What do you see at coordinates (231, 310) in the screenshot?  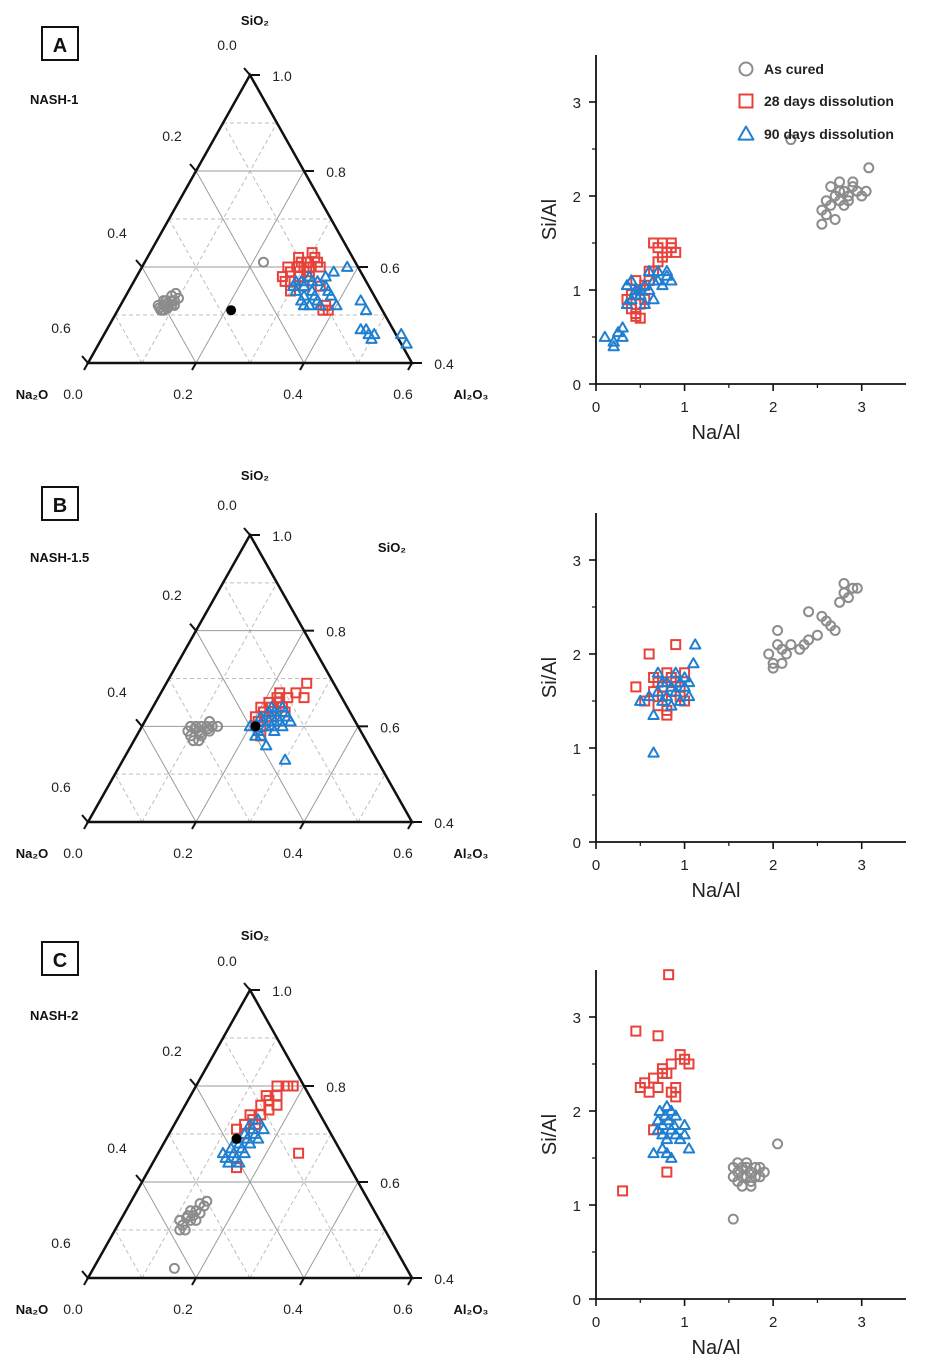 I see `ternary-origin-point` at bounding box center [231, 310].